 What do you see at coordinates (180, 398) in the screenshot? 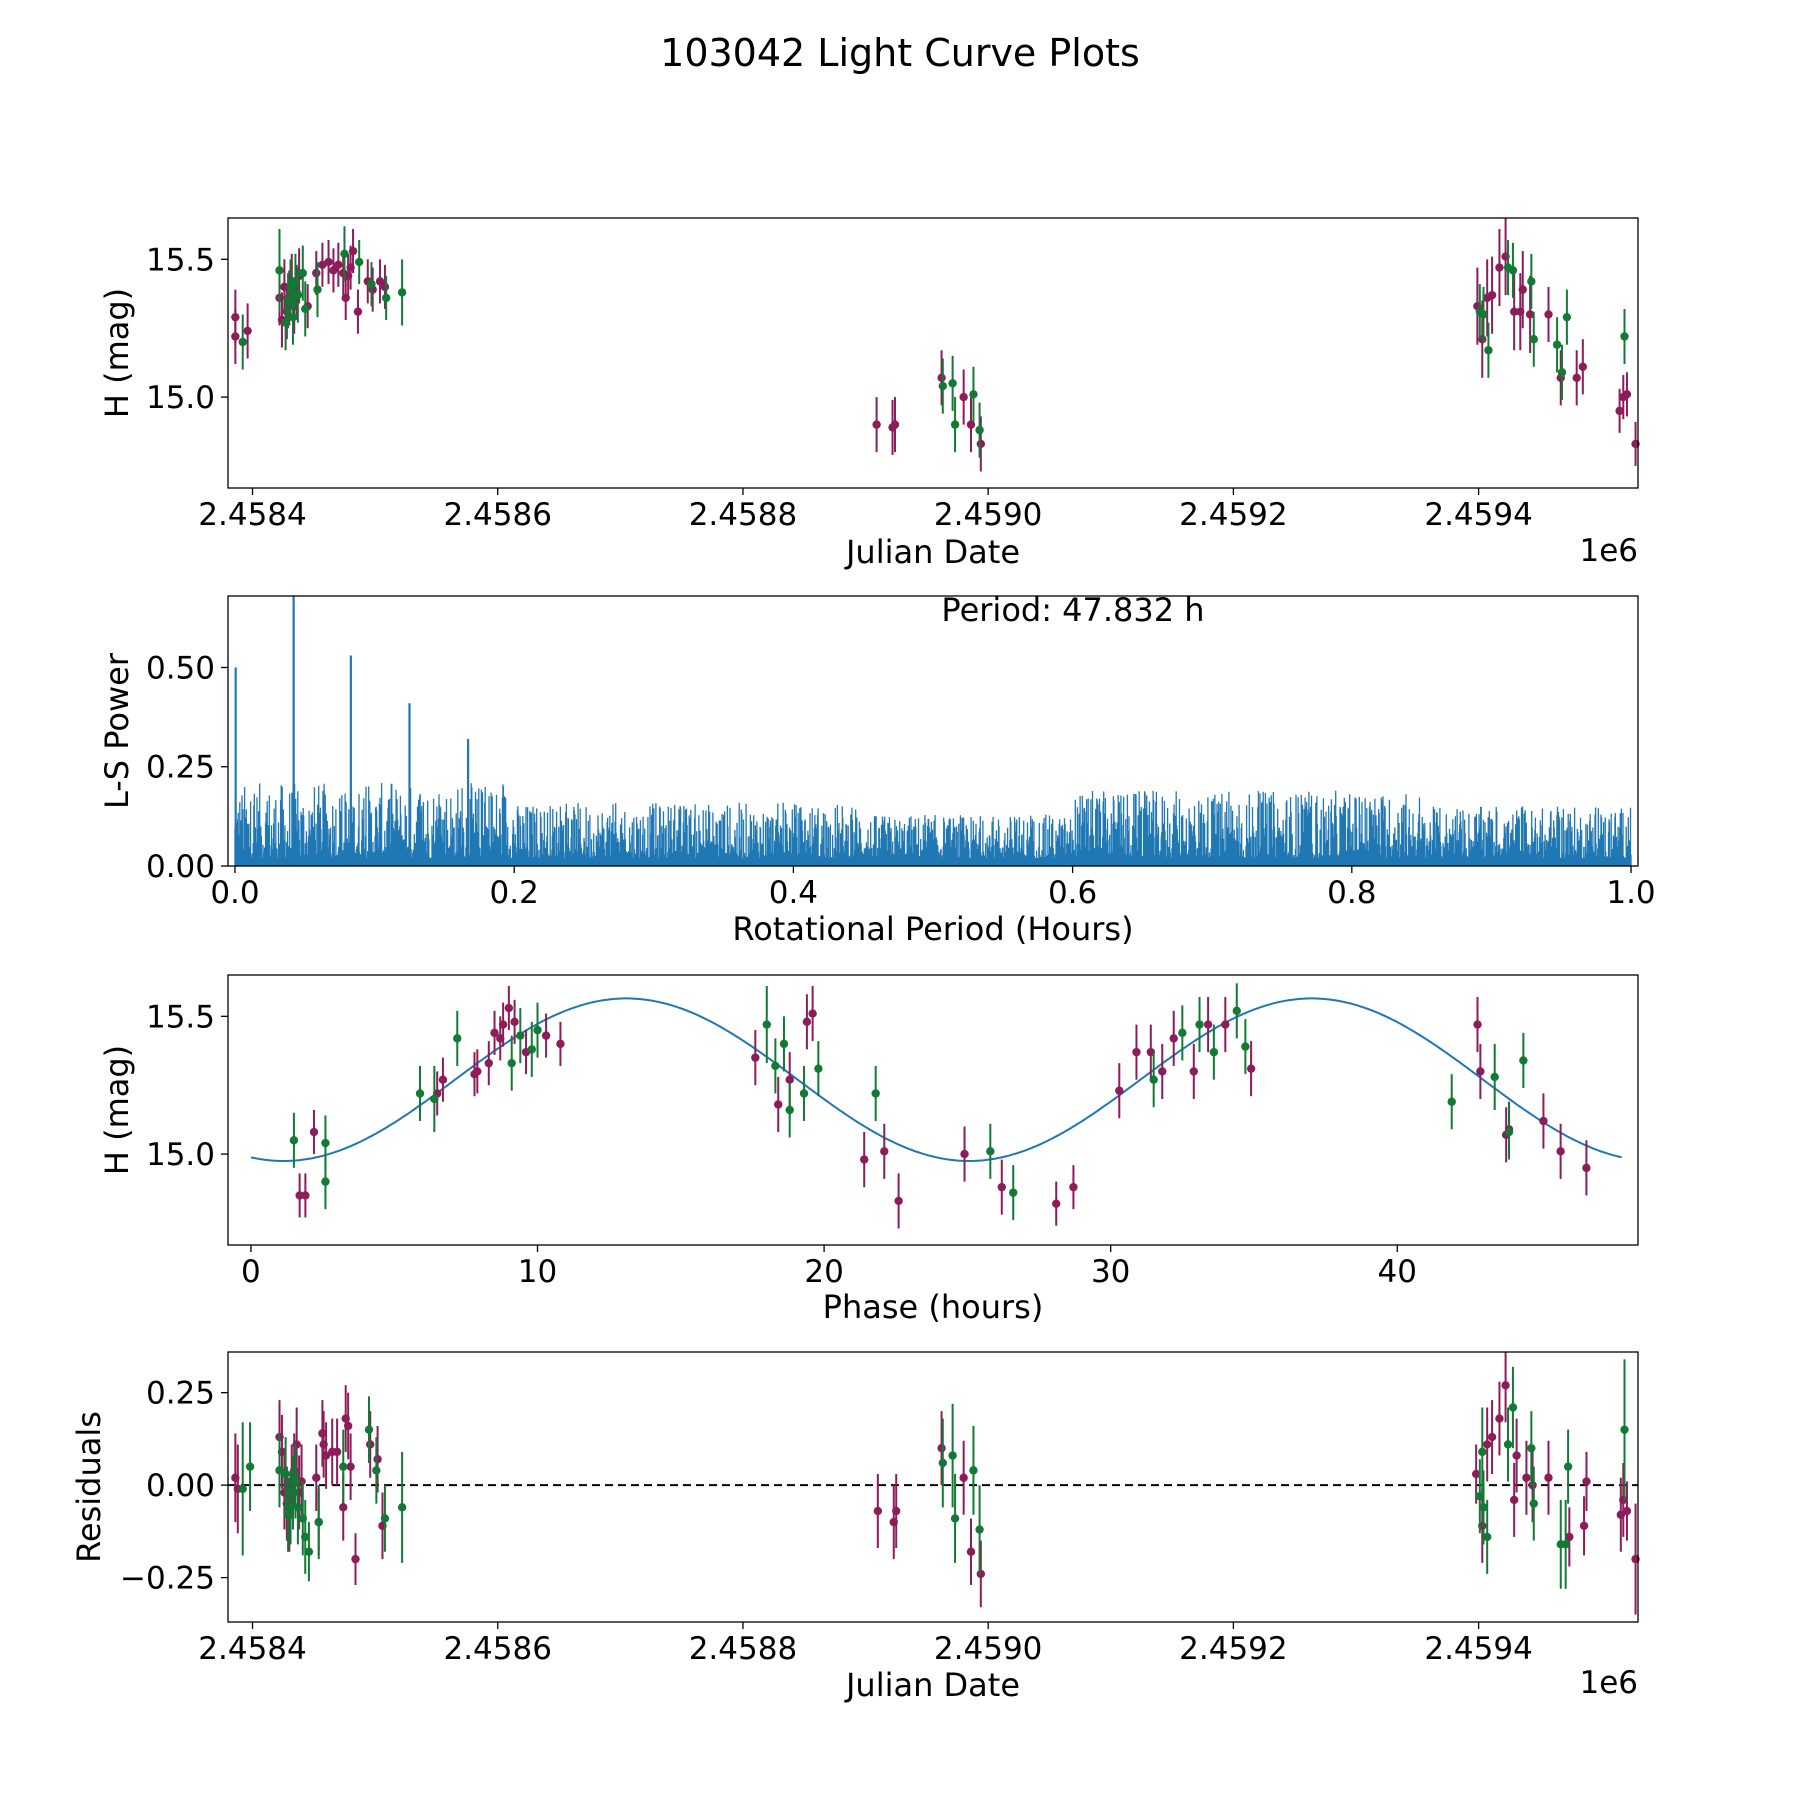
I see `y-tick-label: 15.0` at bounding box center [180, 398].